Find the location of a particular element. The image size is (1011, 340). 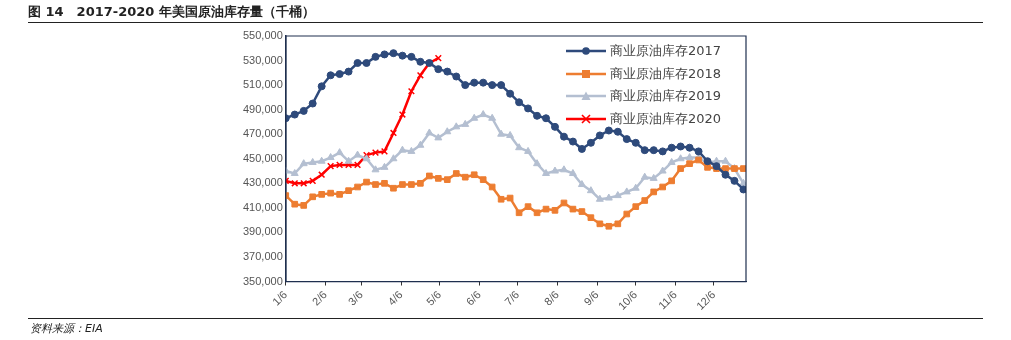

y-tick-label: 530,000 is located at coordinates (263, 59).